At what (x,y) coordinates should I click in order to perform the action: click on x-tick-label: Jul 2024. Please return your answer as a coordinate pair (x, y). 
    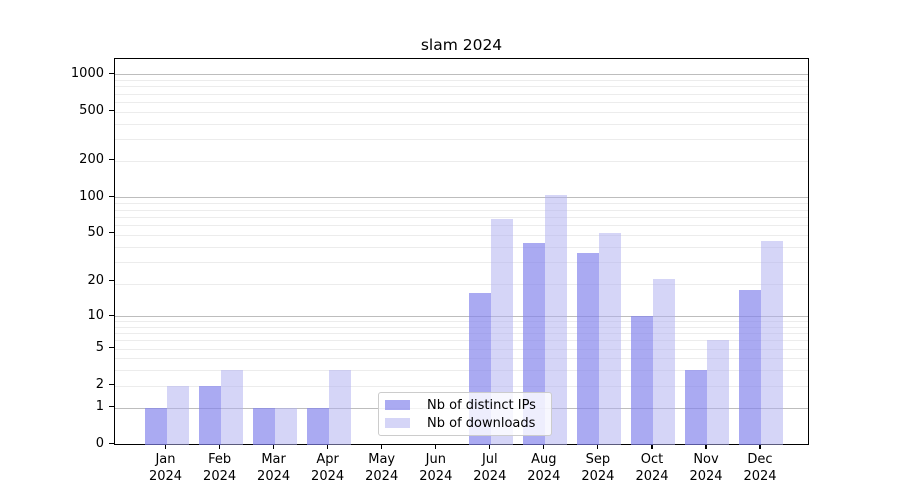
    Looking at the image, I should click on (490, 468).